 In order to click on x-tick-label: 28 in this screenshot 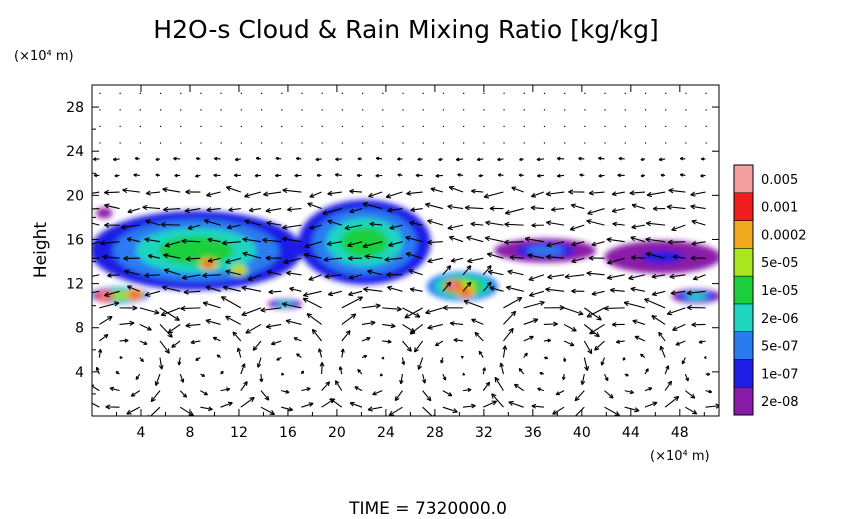, I will do `click(435, 433)`.